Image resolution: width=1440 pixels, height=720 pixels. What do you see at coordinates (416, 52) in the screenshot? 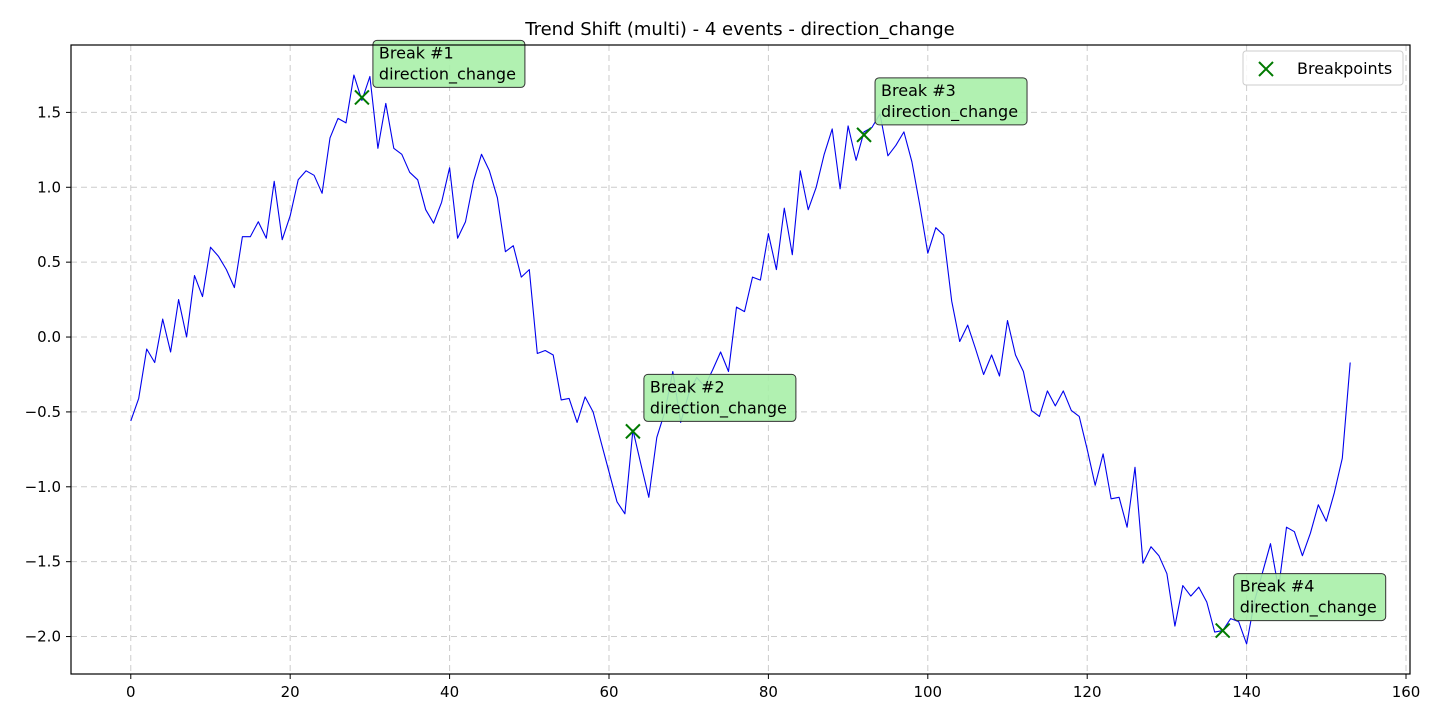
I see `annotation-title: Break #1` at bounding box center [416, 52].